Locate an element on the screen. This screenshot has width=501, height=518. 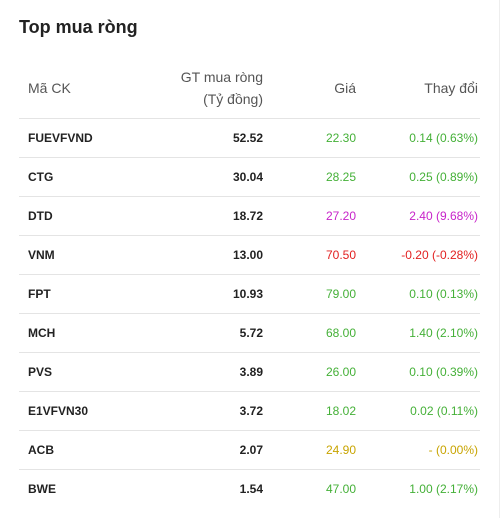
stock-code: DTD is located at coordinates (79, 216).